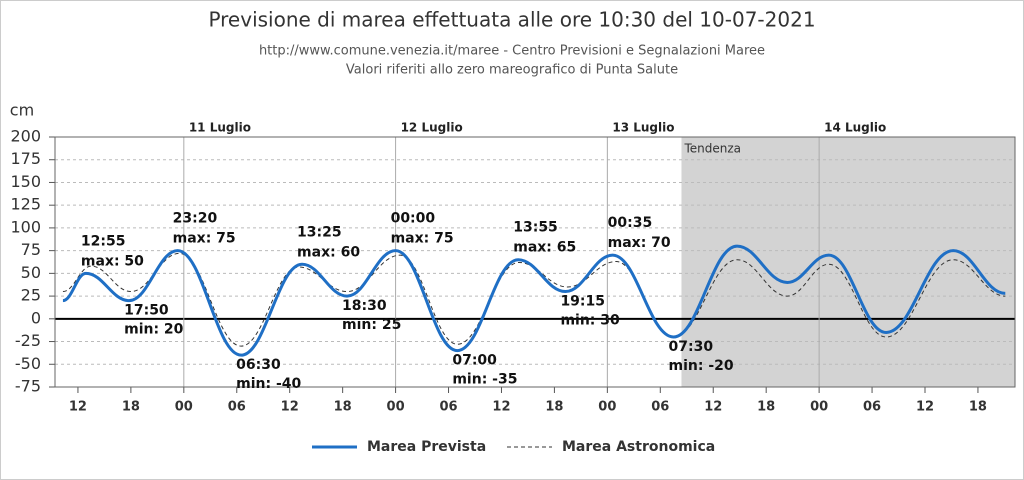 This screenshot has height=480, width=1024. What do you see at coordinates (25, 158) in the screenshot?
I see `y-tick-label: 175` at bounding box center [25, 158].